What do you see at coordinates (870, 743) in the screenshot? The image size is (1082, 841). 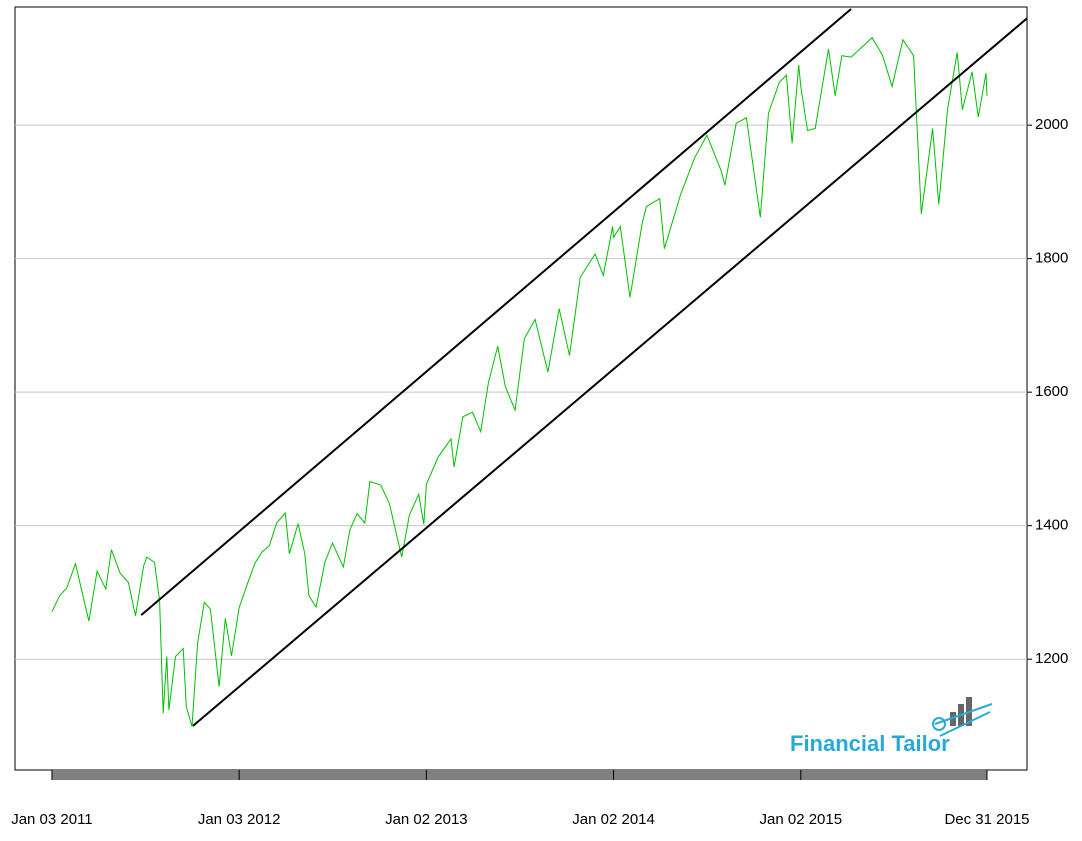 I see `logo-text: Financial Tailor` at bounding box center [870, 743].